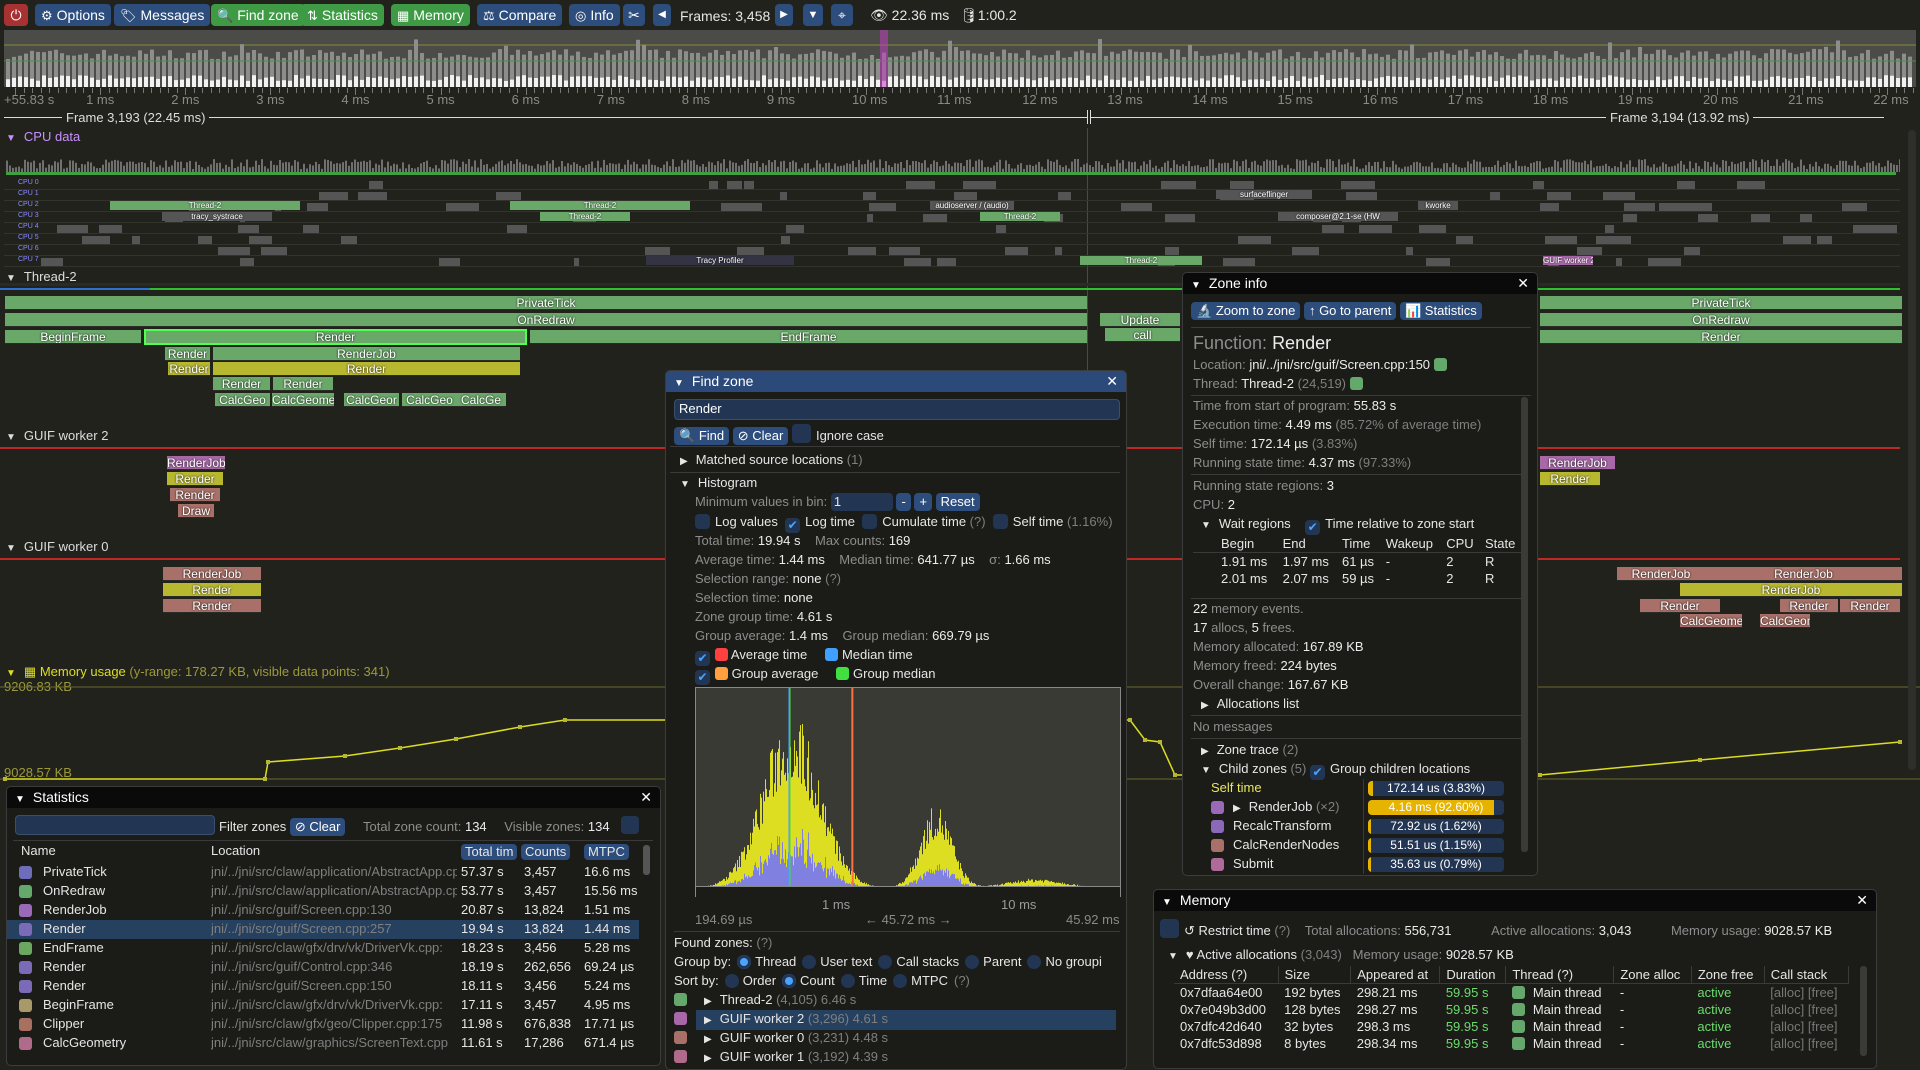 The width and height of the screenshot is (1920, 1070). What do you see at coordinates (1338, 216) in the screenshot?
I see `cpu-thread-slice: composer@2.1-se (HW` at bounding box center [1338, 216].